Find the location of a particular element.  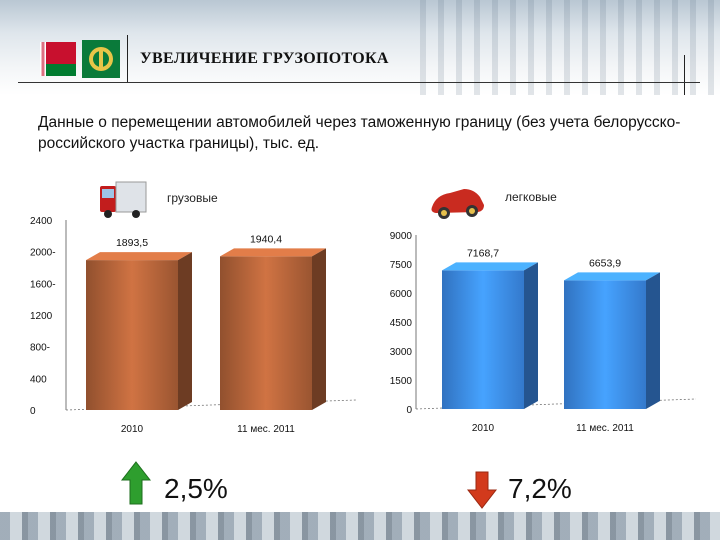

trucks-ytick-label: 0 is located at coordinates (33, 411).